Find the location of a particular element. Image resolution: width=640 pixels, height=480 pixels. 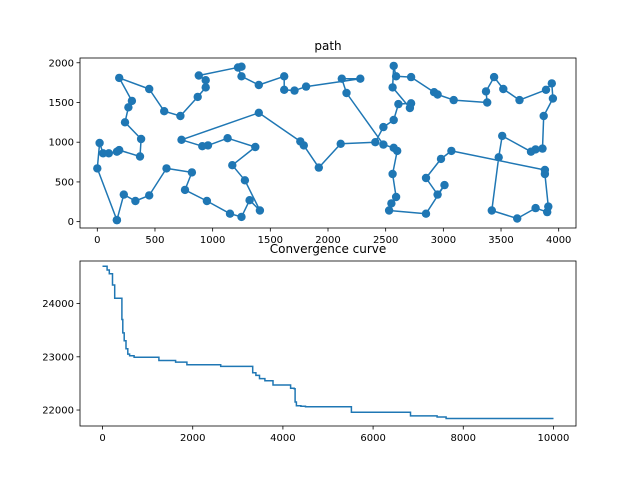

convergence-xtick-label-5: 10000 is located at coordinates (554, 438).